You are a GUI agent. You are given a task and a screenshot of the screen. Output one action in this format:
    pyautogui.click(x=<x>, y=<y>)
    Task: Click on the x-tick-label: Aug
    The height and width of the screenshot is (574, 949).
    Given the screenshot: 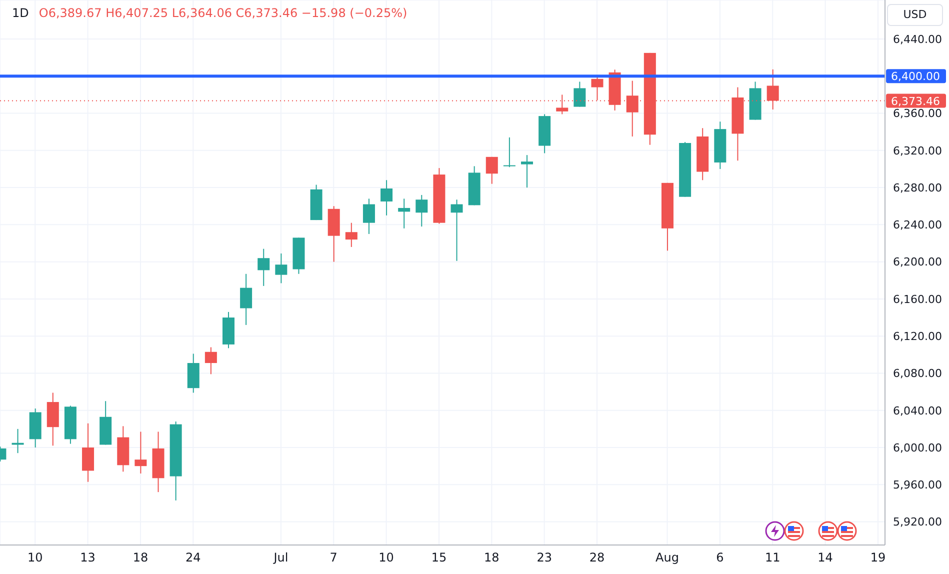 What is the action you would take?
    pyautogui.click(x=667, y=557)
    